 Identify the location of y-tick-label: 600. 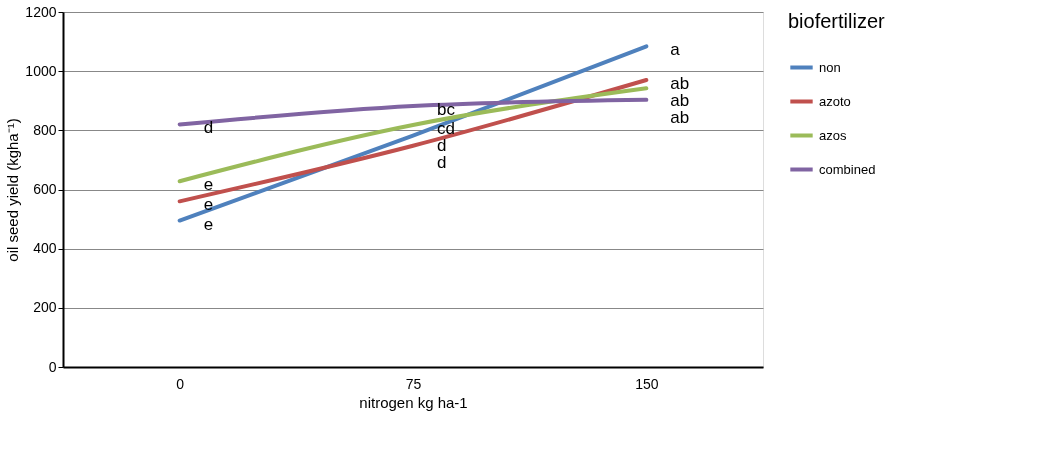
(45, 189).